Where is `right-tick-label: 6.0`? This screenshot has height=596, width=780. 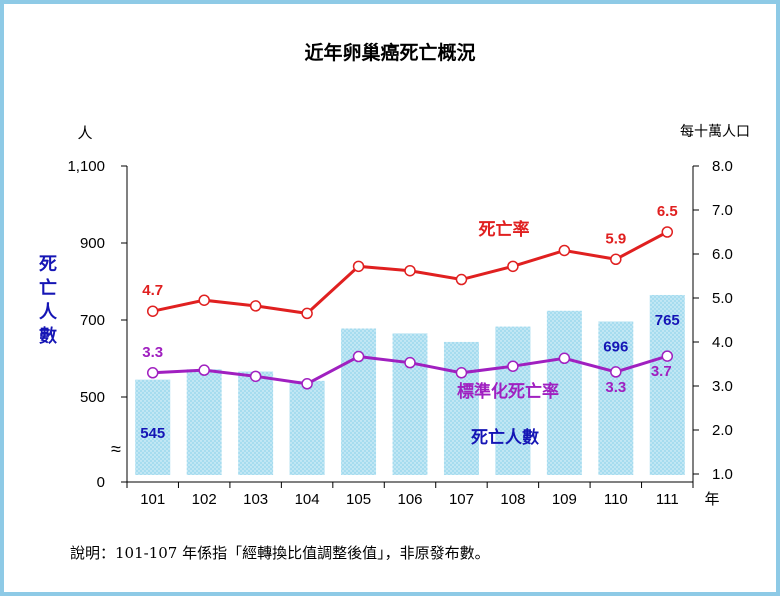 right-tick-label: 6.0 is located at coordinates (722, 254).